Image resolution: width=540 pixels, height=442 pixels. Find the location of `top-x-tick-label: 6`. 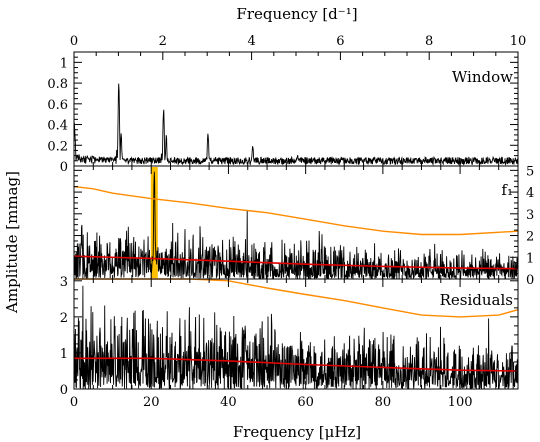

top-x-tick-label: 6 is located at coordinates (340, 41).